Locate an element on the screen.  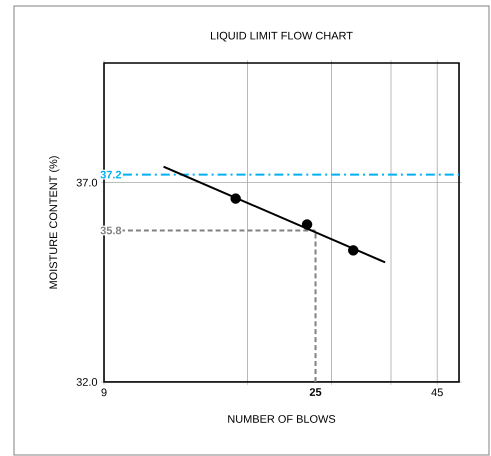
y-tick-label: 37.0 is located at coordinates (87, 182).